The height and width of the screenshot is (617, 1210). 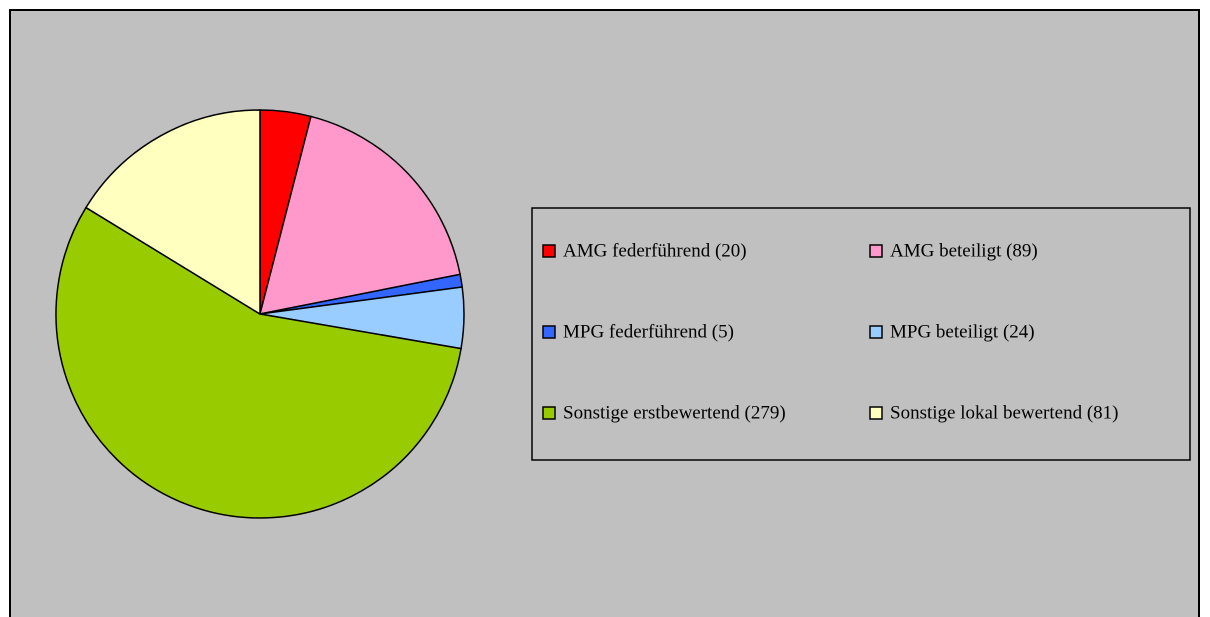 What do you see at coordinates (1004, 412) in the screenshot?
I see `legend-label: Sonstige lokal bewertend (81)` at bounding box center [1004, 412].